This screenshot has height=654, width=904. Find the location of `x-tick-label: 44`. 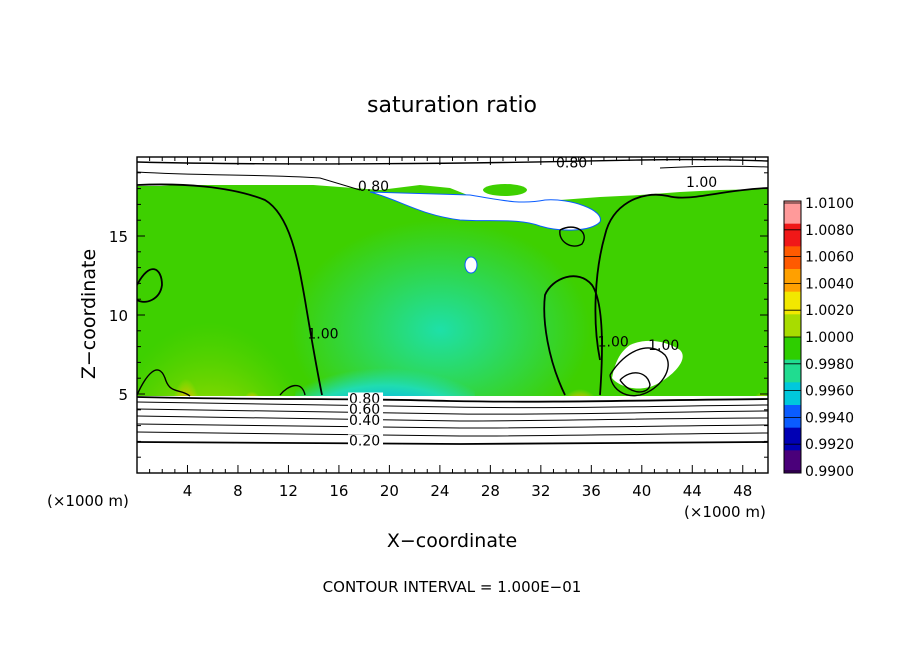

x-tick-label: 44 is located at coordinates (692, 491).